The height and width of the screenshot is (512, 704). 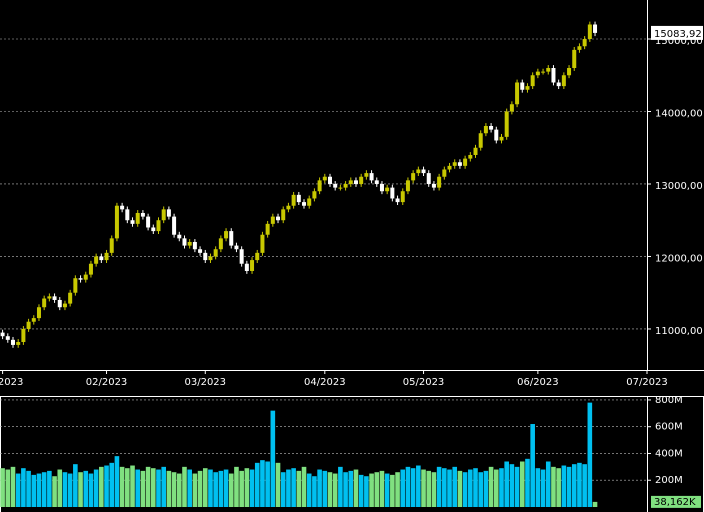 I want to click on x-tick-label: 02/2023, so click(x=107, y=382).